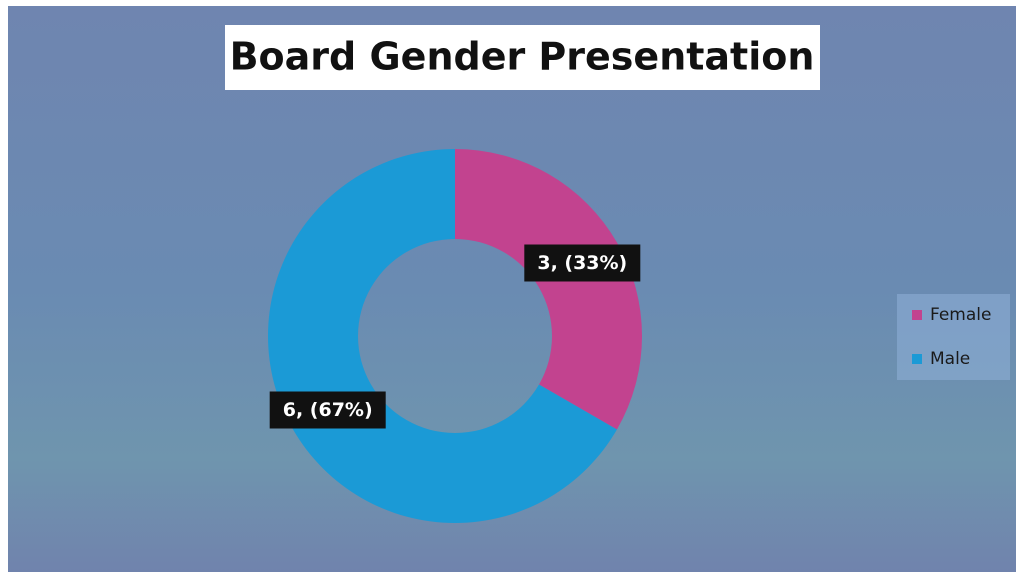  I want to click on legend-box, so click(953, 337).